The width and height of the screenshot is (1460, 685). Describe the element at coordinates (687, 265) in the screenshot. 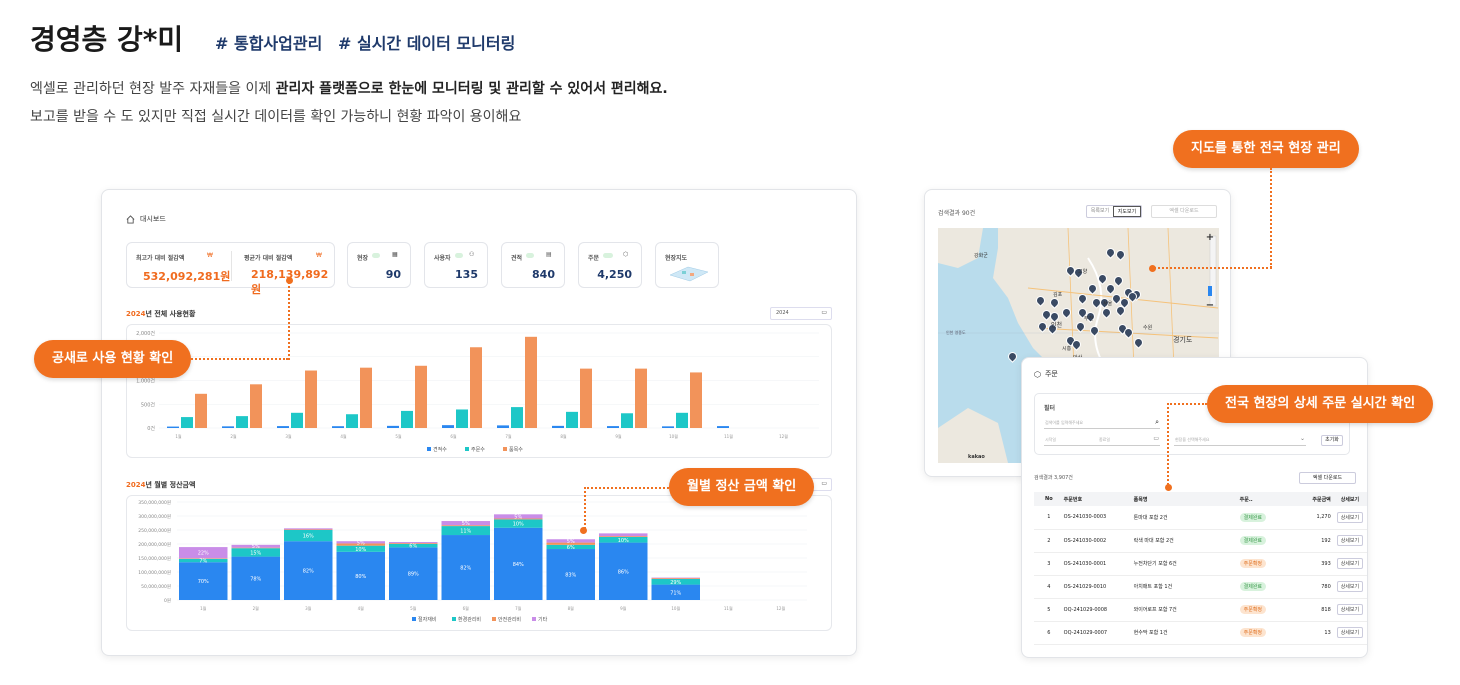

I see `site-map-card: 현장지도` at that location.